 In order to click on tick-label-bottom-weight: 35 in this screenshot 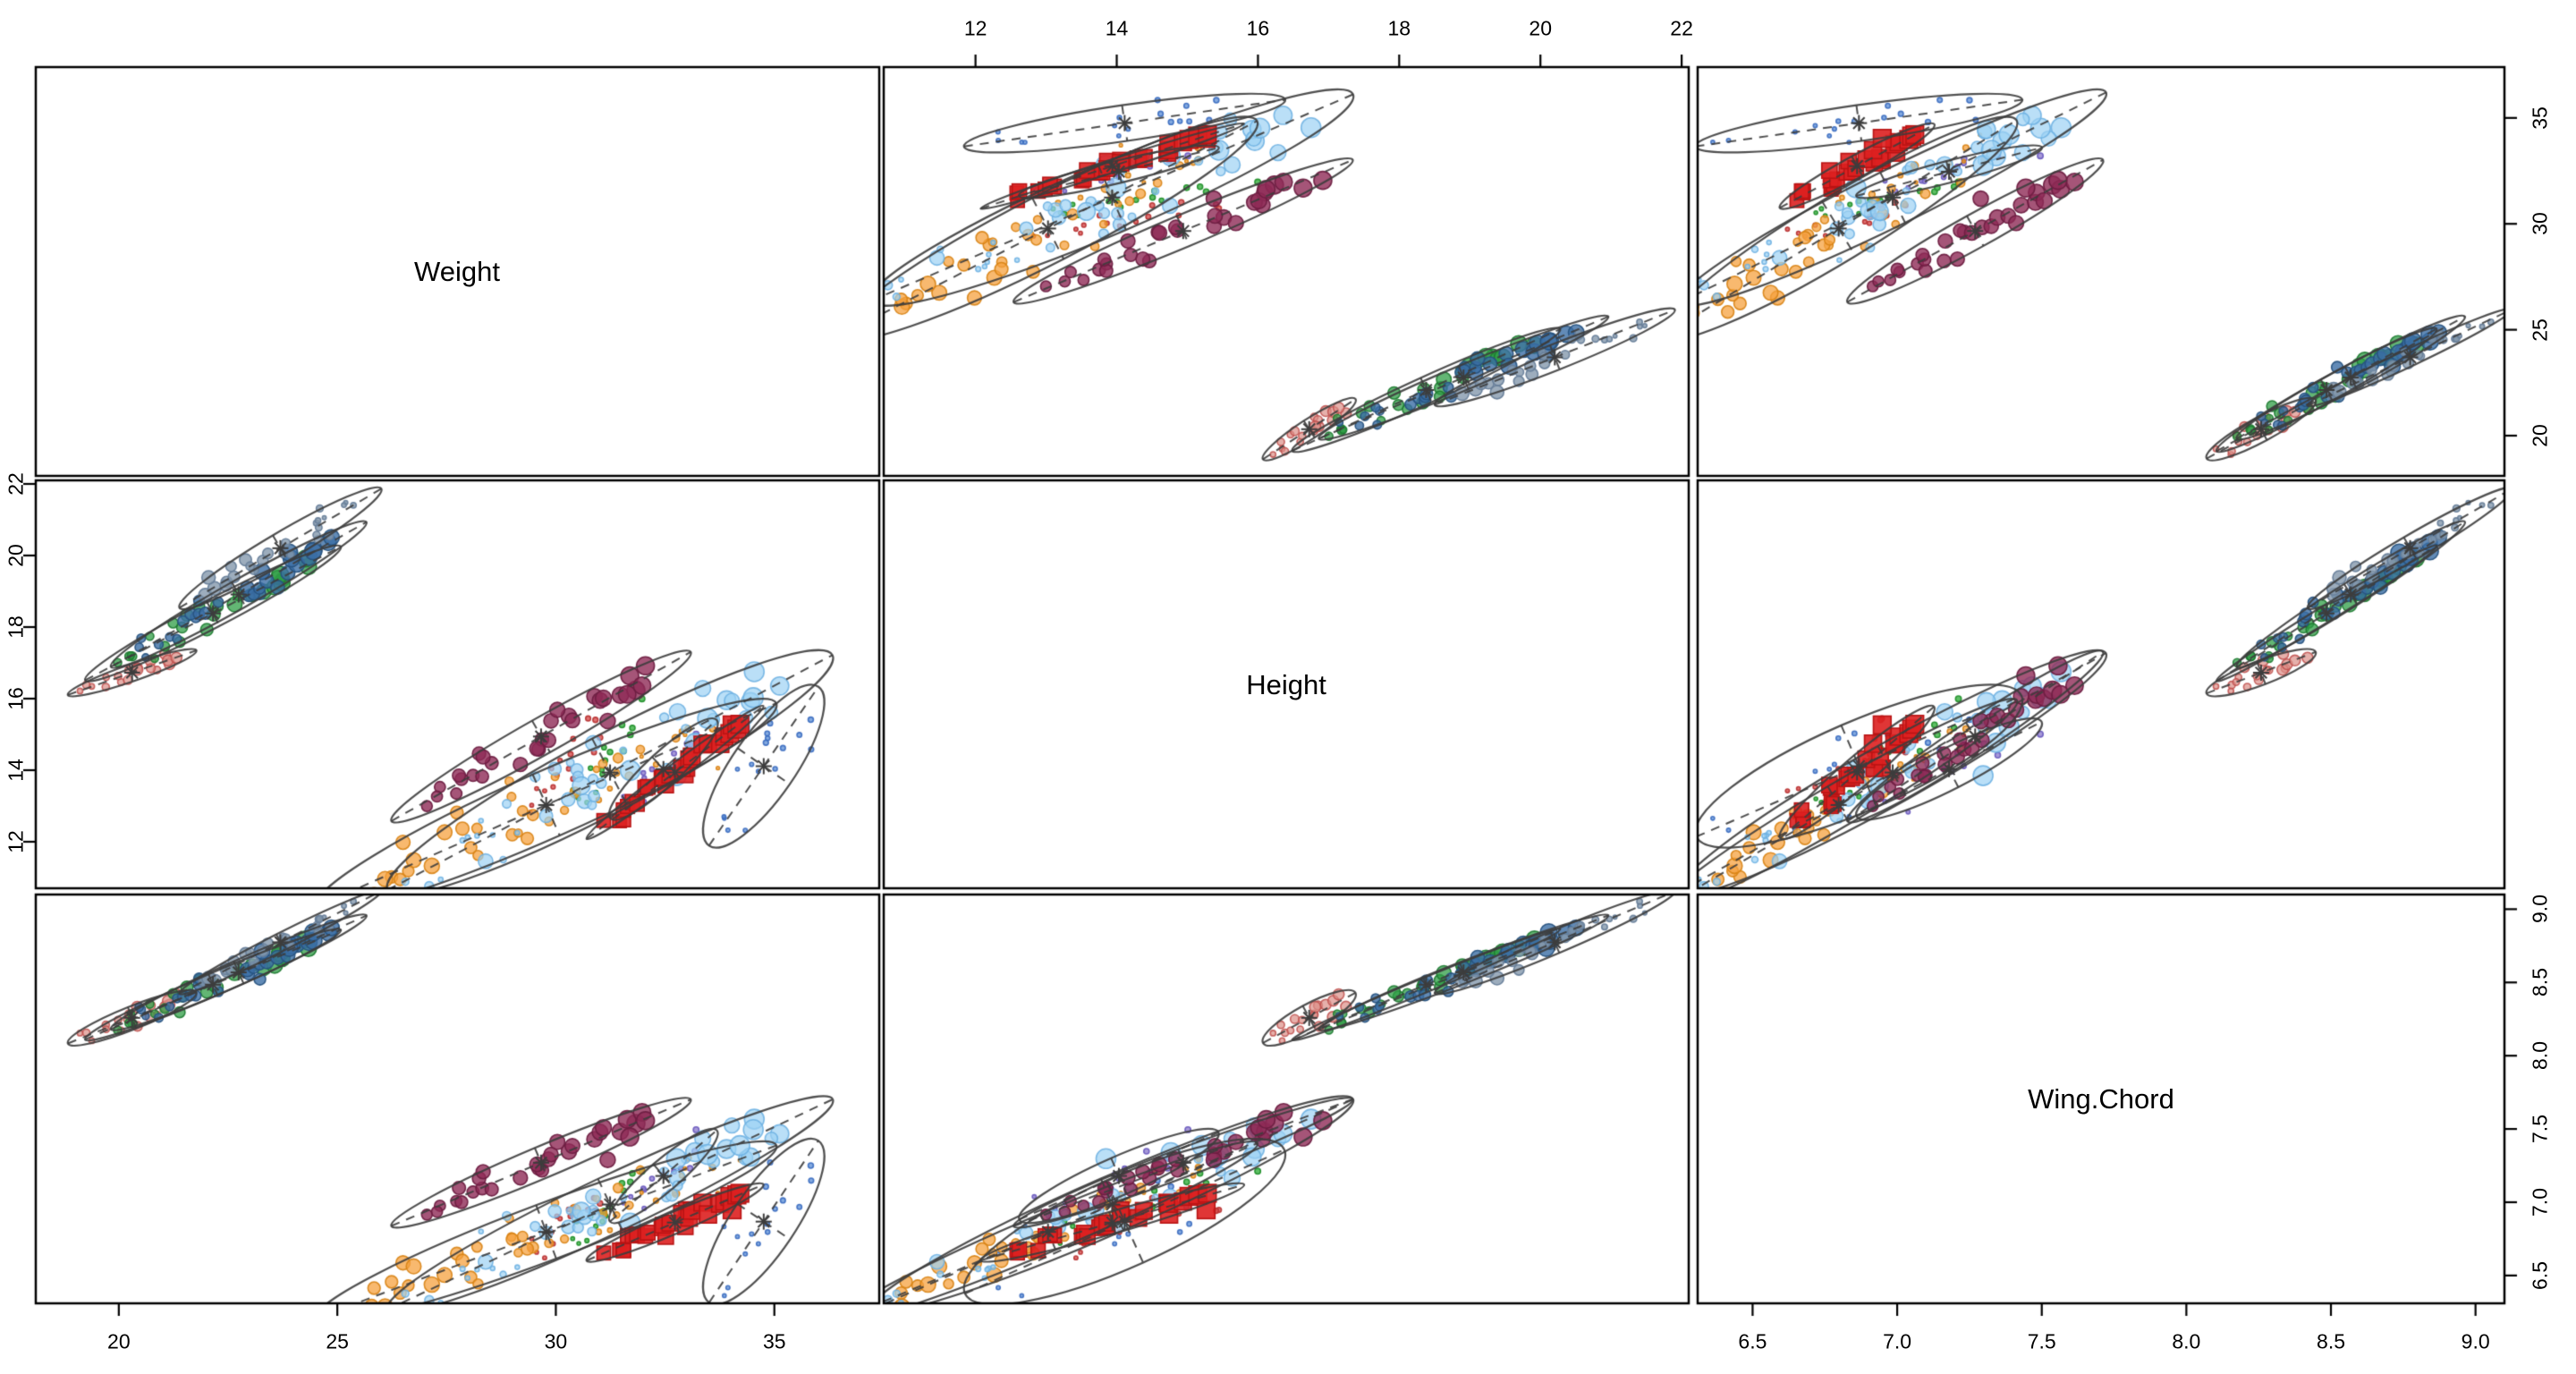, I will do `click(774, 1341)`.